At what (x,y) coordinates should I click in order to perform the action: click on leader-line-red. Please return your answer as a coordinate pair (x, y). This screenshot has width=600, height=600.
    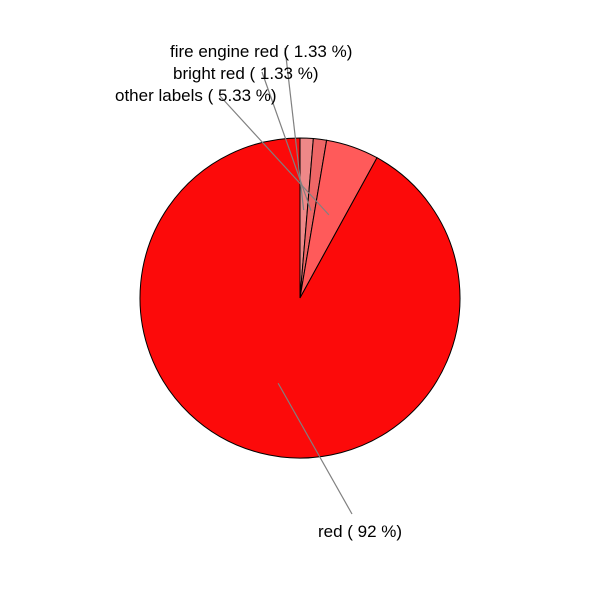
    Looking at the image, I should click on (315, 448).